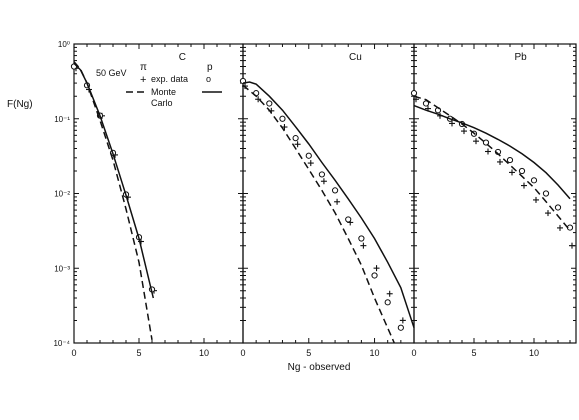  Describe the element at coordinates (62, 119) in the screenshot. I see `y-tick-label: 10⁻¹` at that location.